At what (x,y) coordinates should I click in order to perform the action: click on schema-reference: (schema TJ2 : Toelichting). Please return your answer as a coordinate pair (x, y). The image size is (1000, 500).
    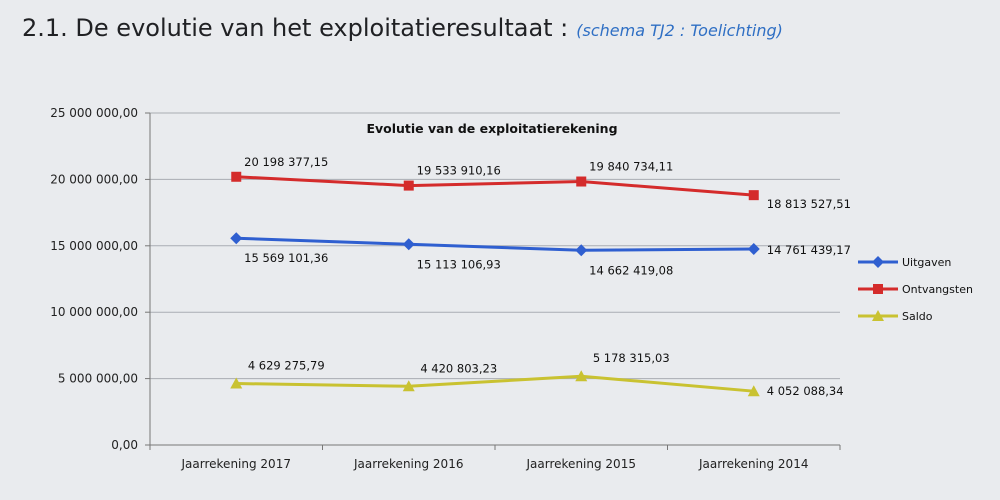
    Looking at the image, I should click on (679, 30).